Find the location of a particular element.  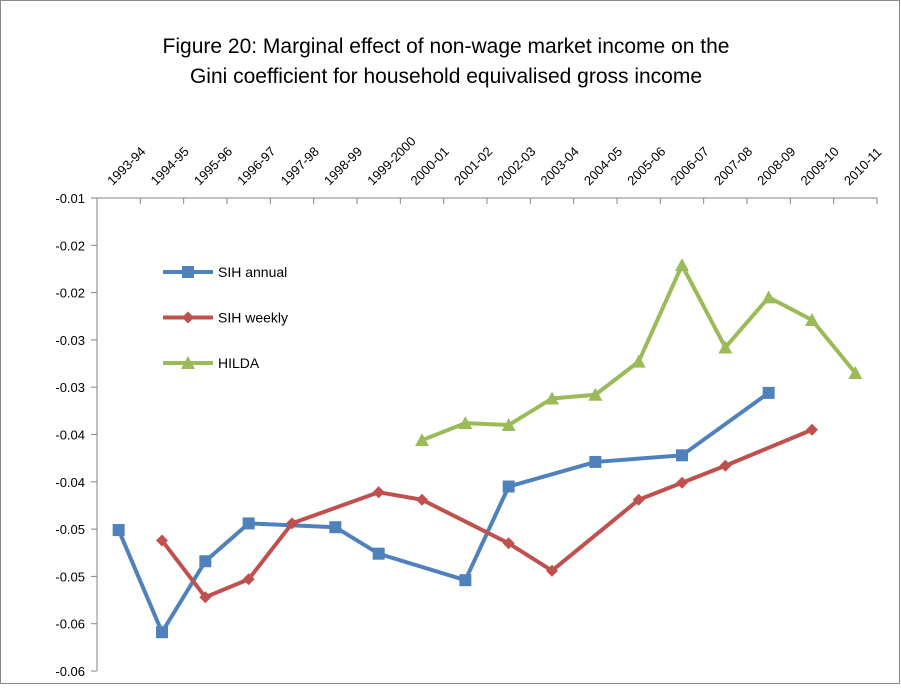

legend-label: HILDA is located at coordinates (239, 363).